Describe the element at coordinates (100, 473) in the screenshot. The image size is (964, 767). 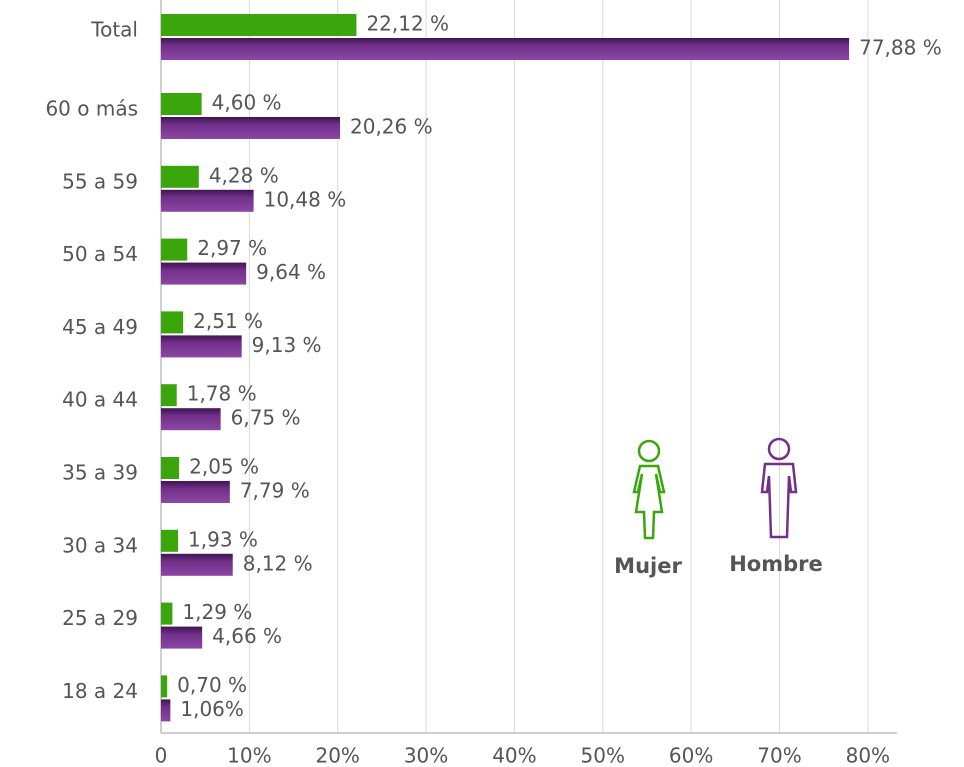
I see `y-tick-label: 35 a 39` at that location.